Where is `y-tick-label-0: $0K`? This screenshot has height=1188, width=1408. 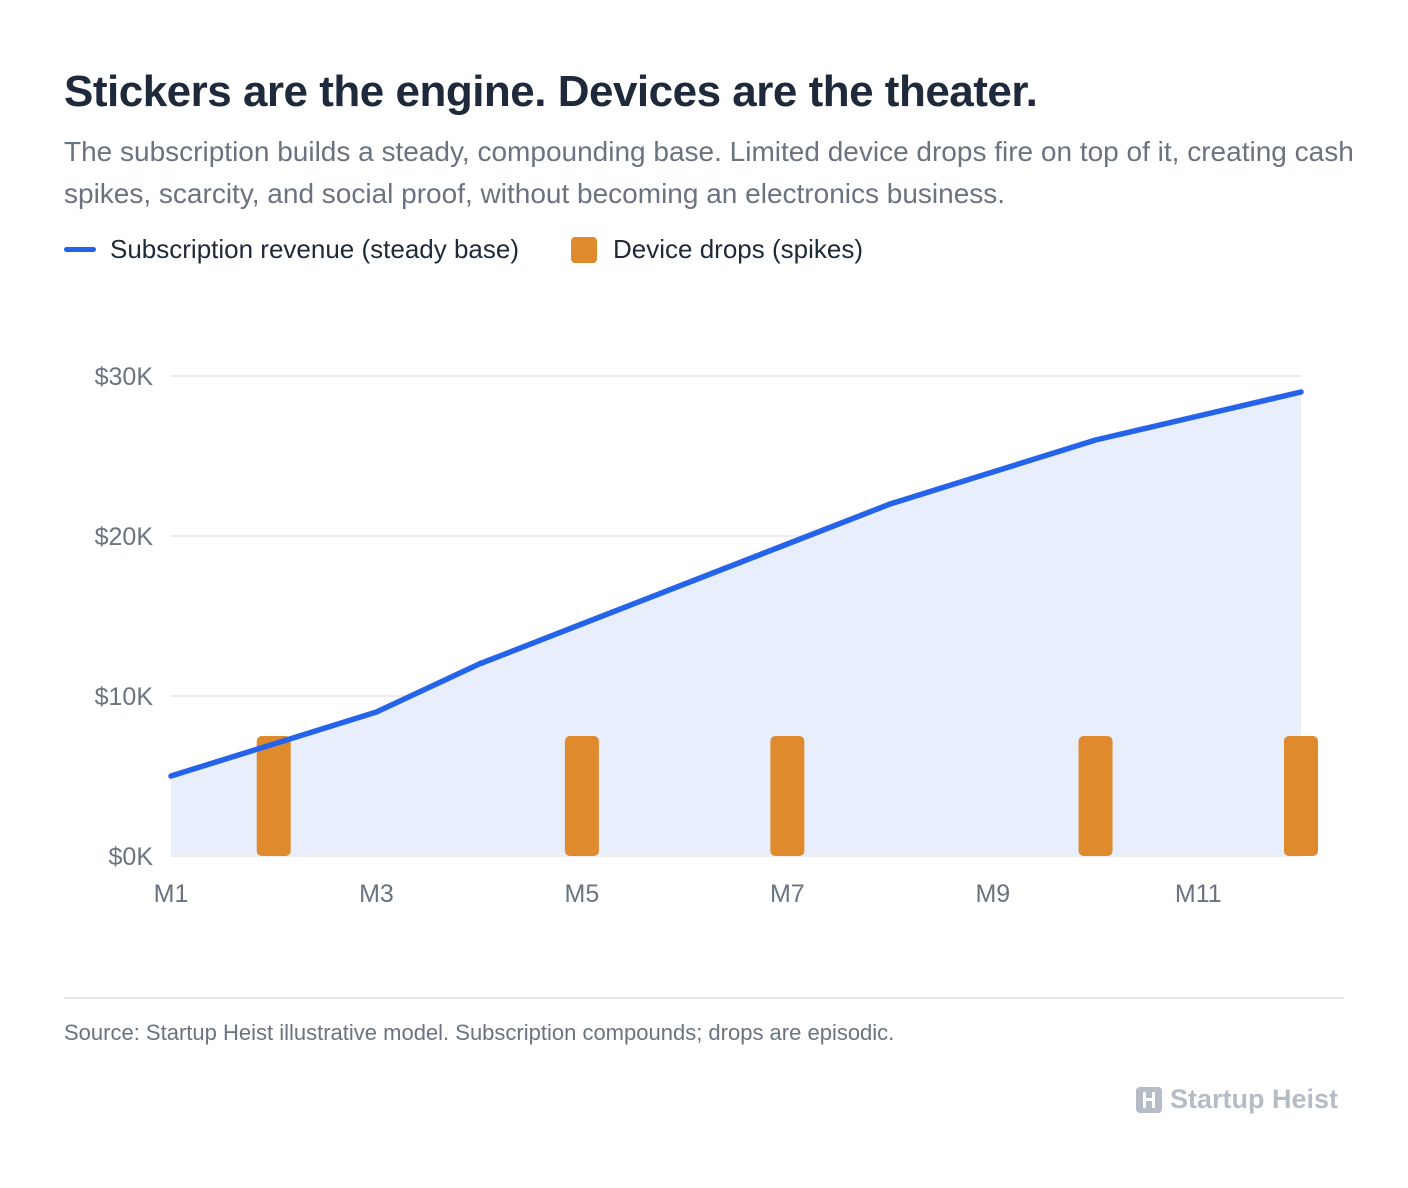 y-tick-label-0: $0K is located at coordinates (131, 857).